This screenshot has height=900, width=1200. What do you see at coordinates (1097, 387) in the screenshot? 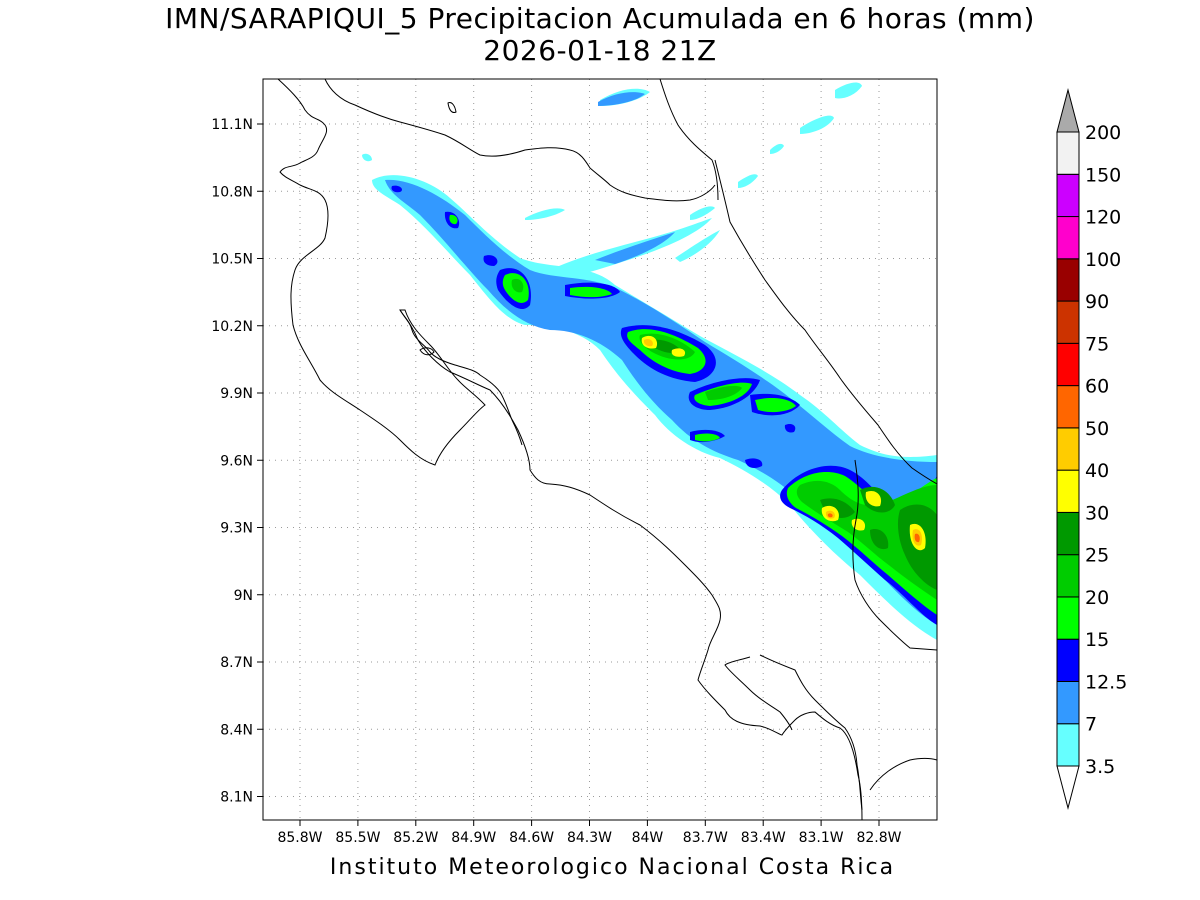
I see `legend-label: 60` at bounding box center [1097, 387].